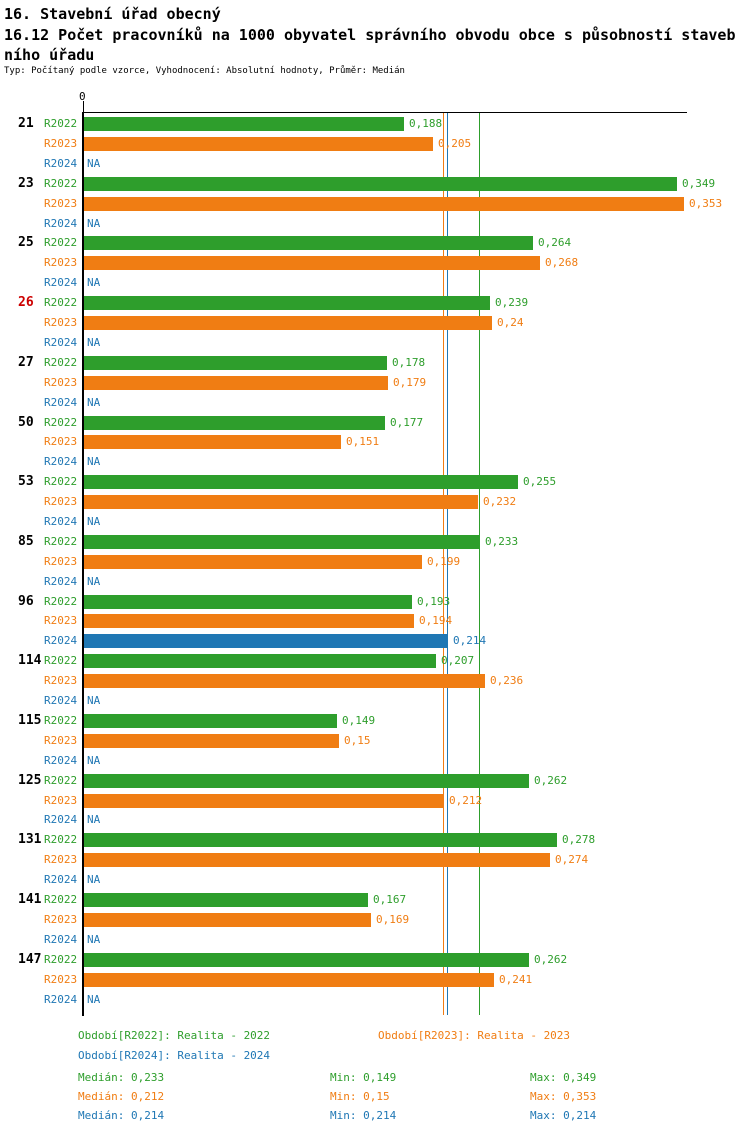  Describe the element at coordinates (363, 441) in the screenshot. I see `bar-value-label: 0,151` at that location.